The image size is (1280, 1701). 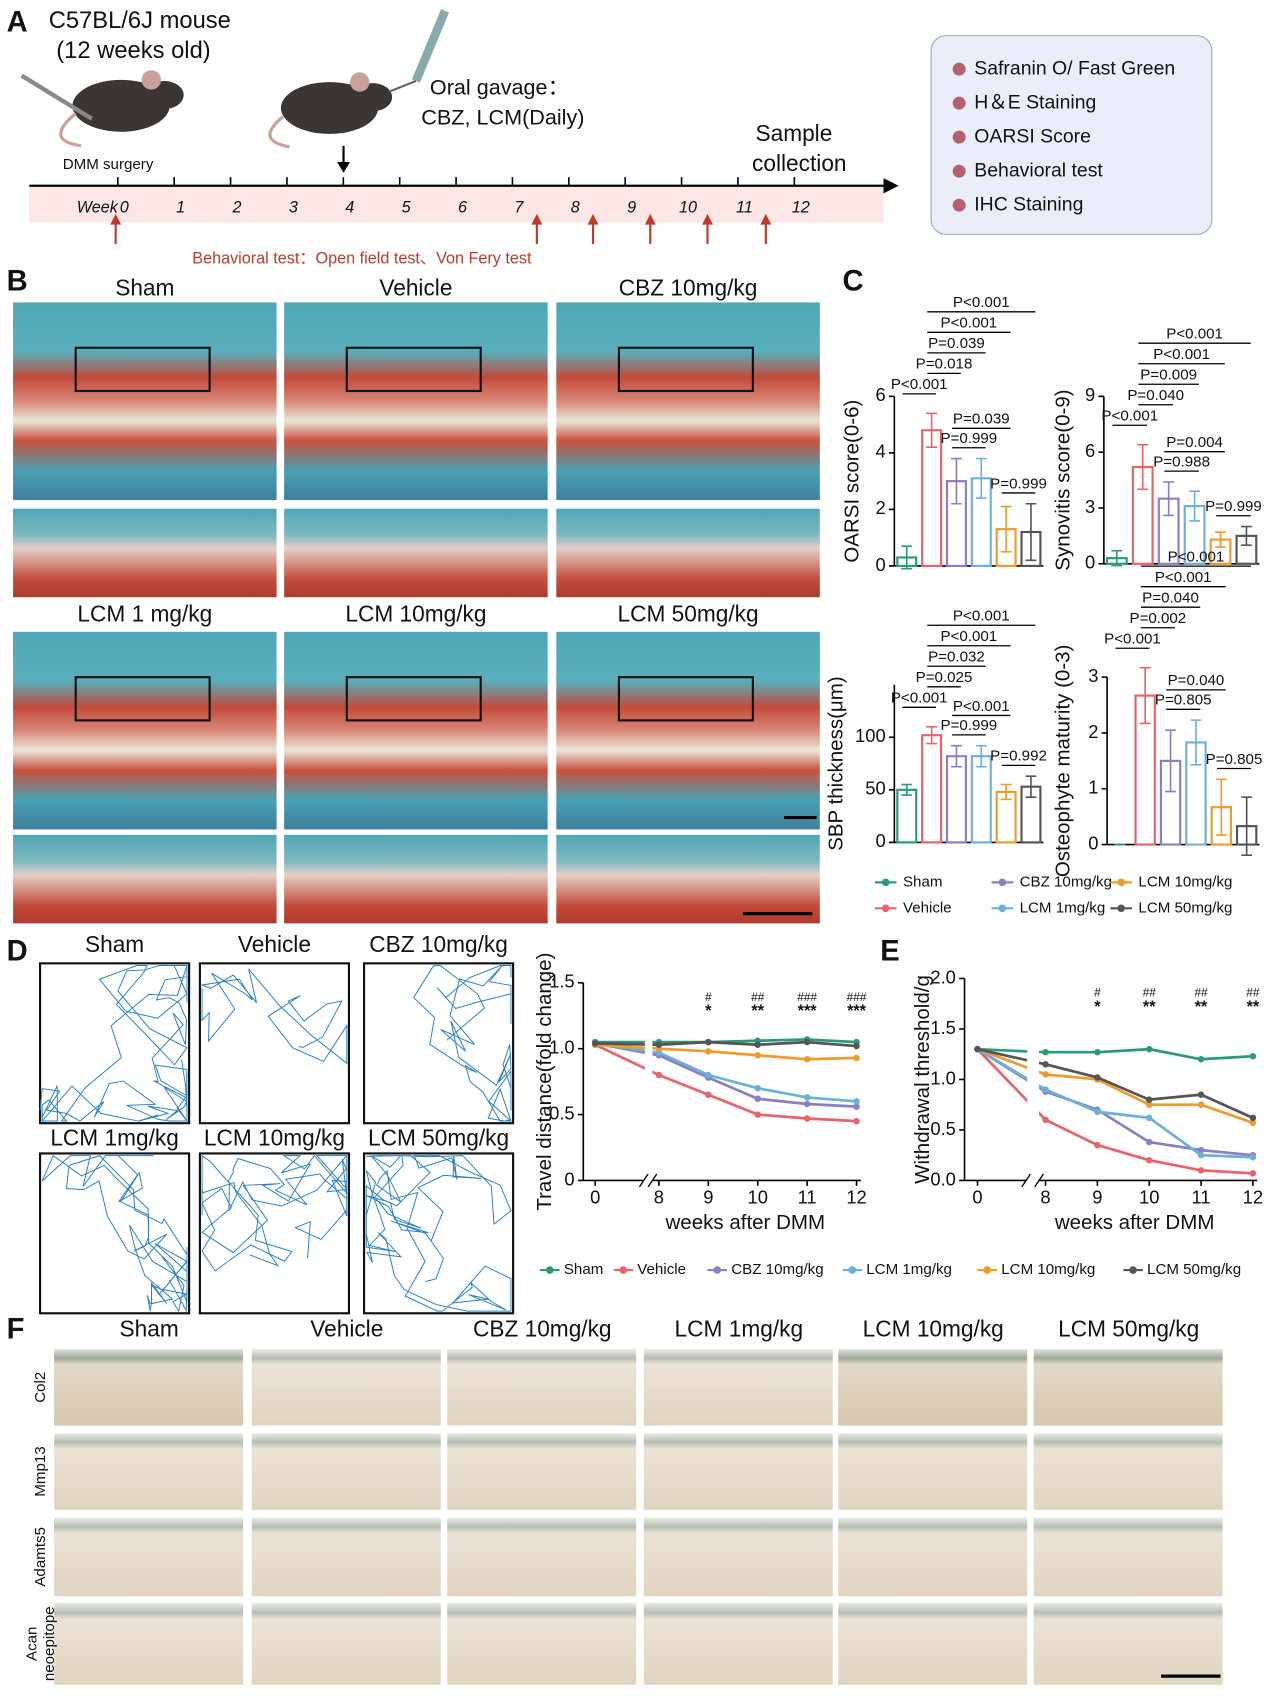 What do you see at coordinates (891, 186) in the screenshot?
I see `timeline-arrow` at bounding box center [891, 186].